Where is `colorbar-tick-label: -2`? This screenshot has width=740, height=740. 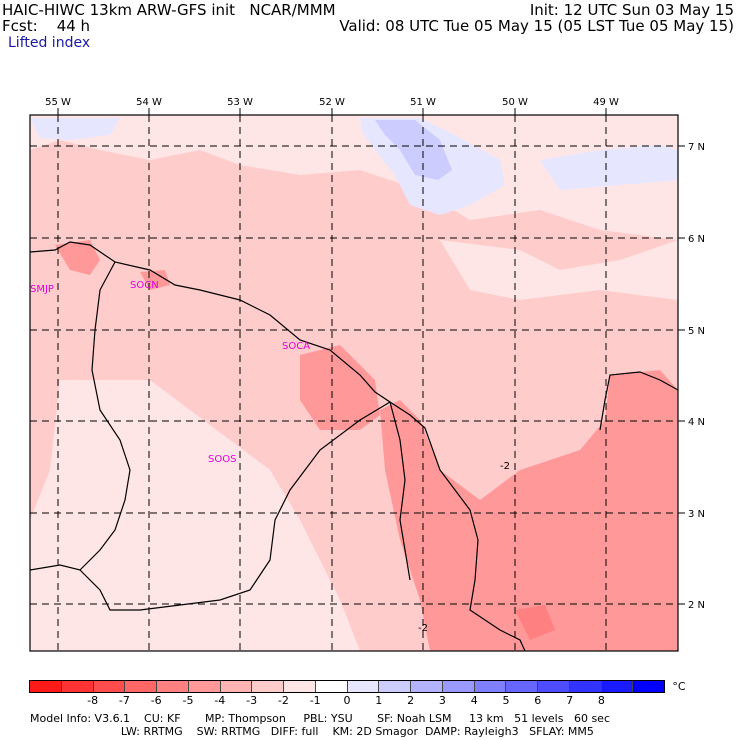 colorbar-tick-label: -2 is located at coordinates (283, 700).